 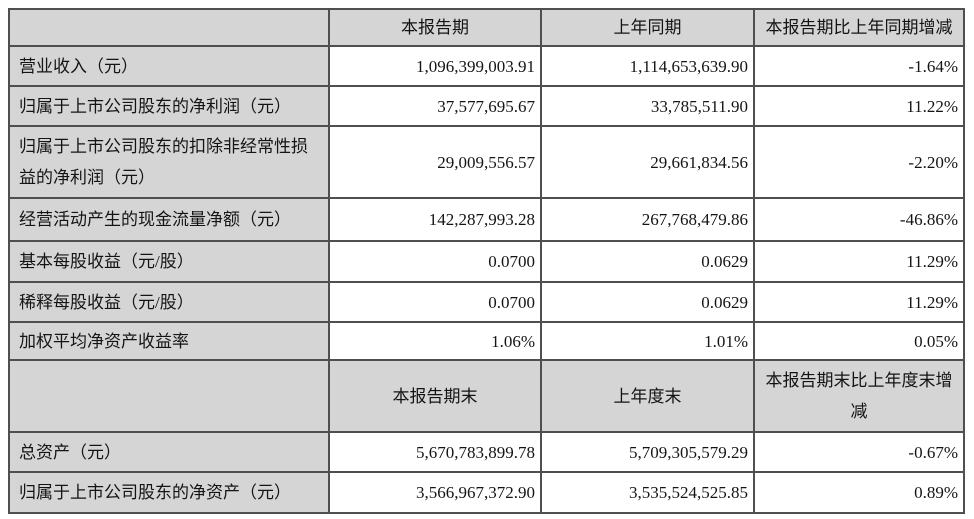 I want to click on value-current: 1,096,399,003.91, so click(x=435, y=66).